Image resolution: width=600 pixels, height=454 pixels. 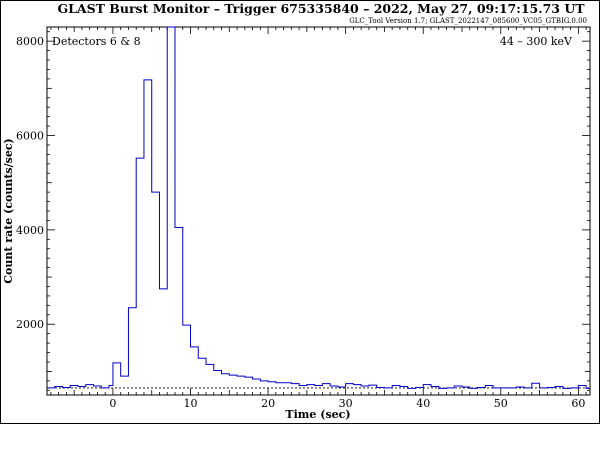 What do you see at coordinates (30, 136) in the screenshot?
I see `y-tick-label: 6000` at bounding box center [30, 136].